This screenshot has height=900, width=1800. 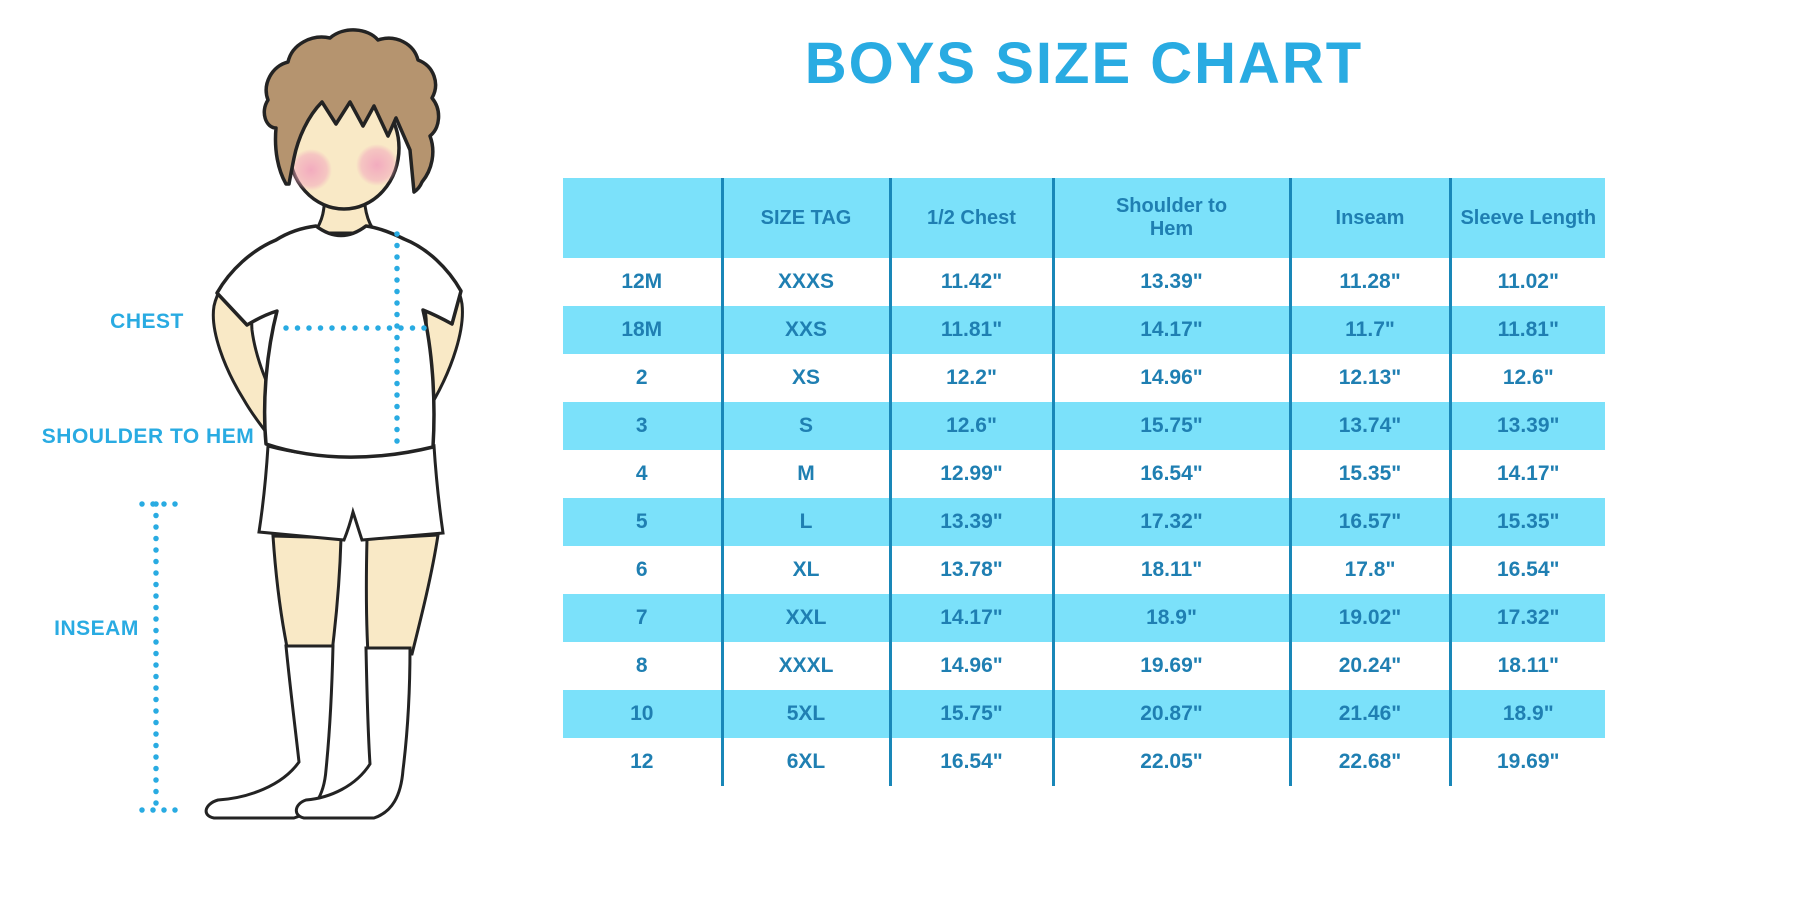 I want to click on column-header: Shoulder to Hem, so click(x=1170, y=218).